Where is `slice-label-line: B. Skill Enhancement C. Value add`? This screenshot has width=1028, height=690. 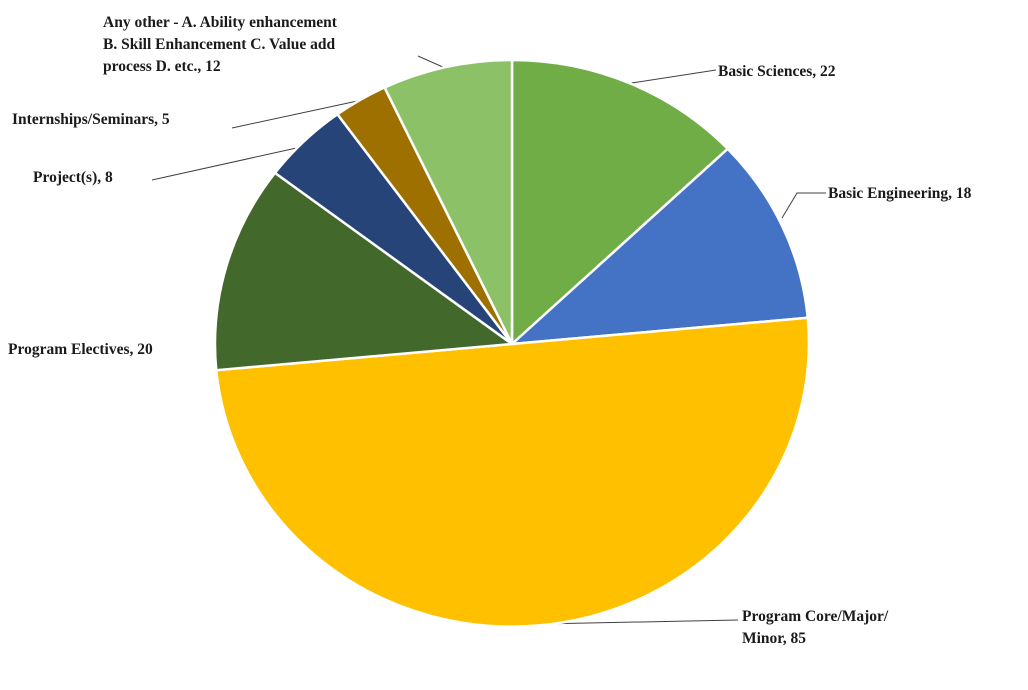
slice-label-line: B. Skill Enhancement C. Value add is located at coordinates (219, 44).